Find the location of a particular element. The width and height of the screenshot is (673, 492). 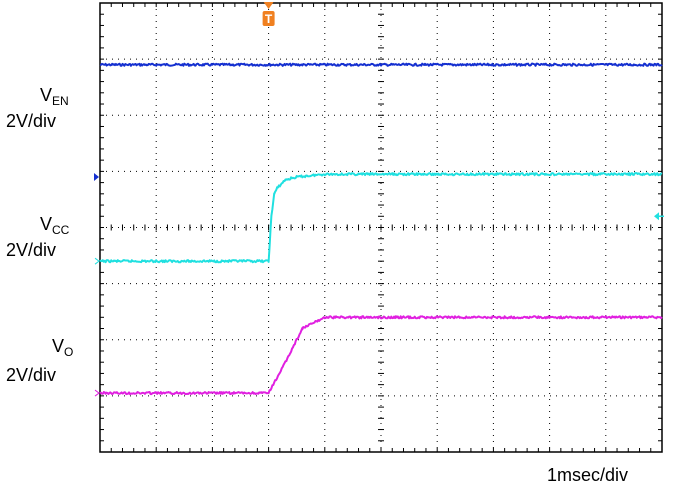

vcc-label: VCC is located at coordinates (55, 225).